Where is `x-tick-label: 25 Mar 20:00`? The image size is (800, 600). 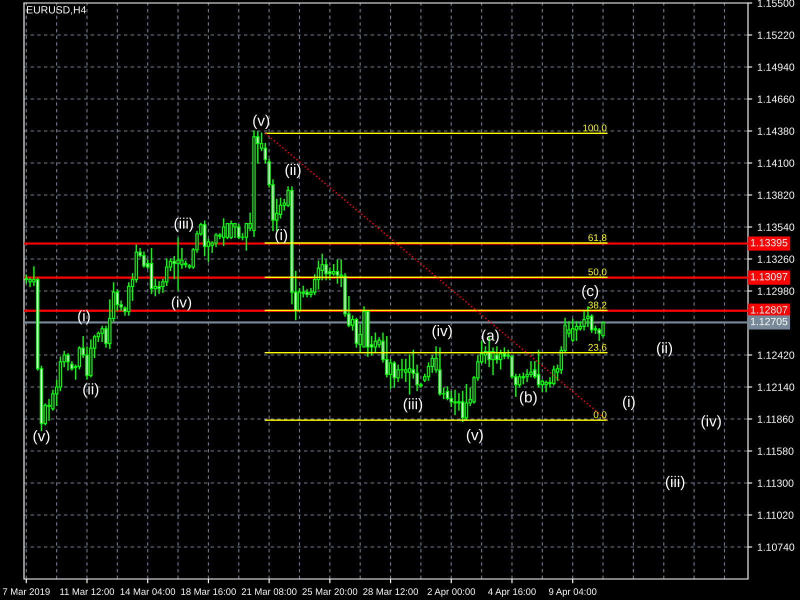 x-tick-label: 25 Mar 20:00 is located at coordinates (330, 591).